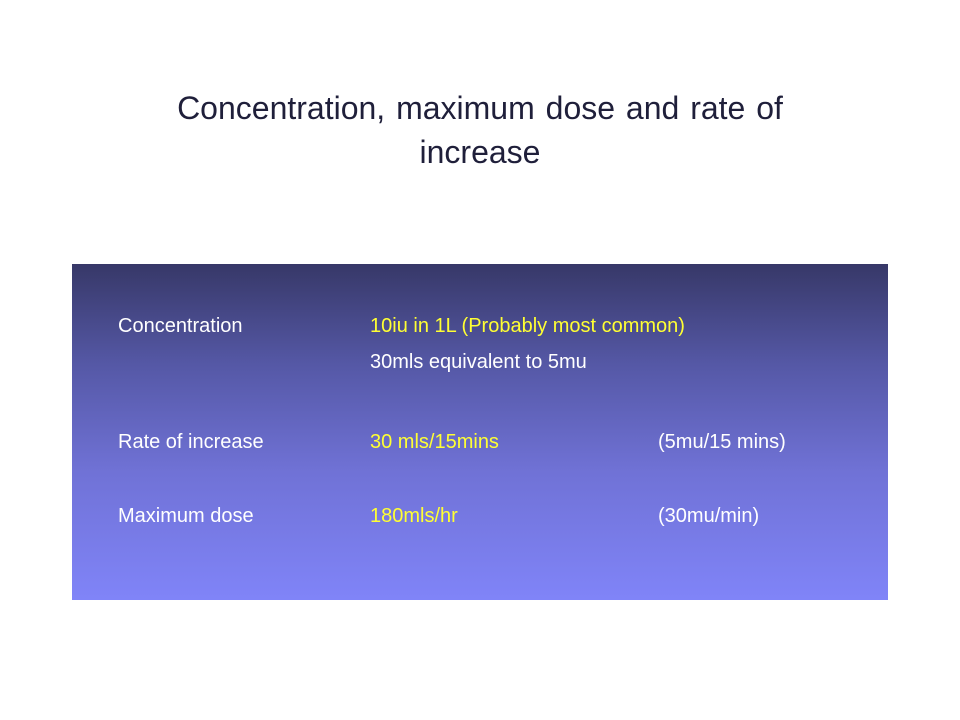 The height and width of the screenshot is (720, 960). I want to click on slide-title-line-2: increase, so click(480, 152).